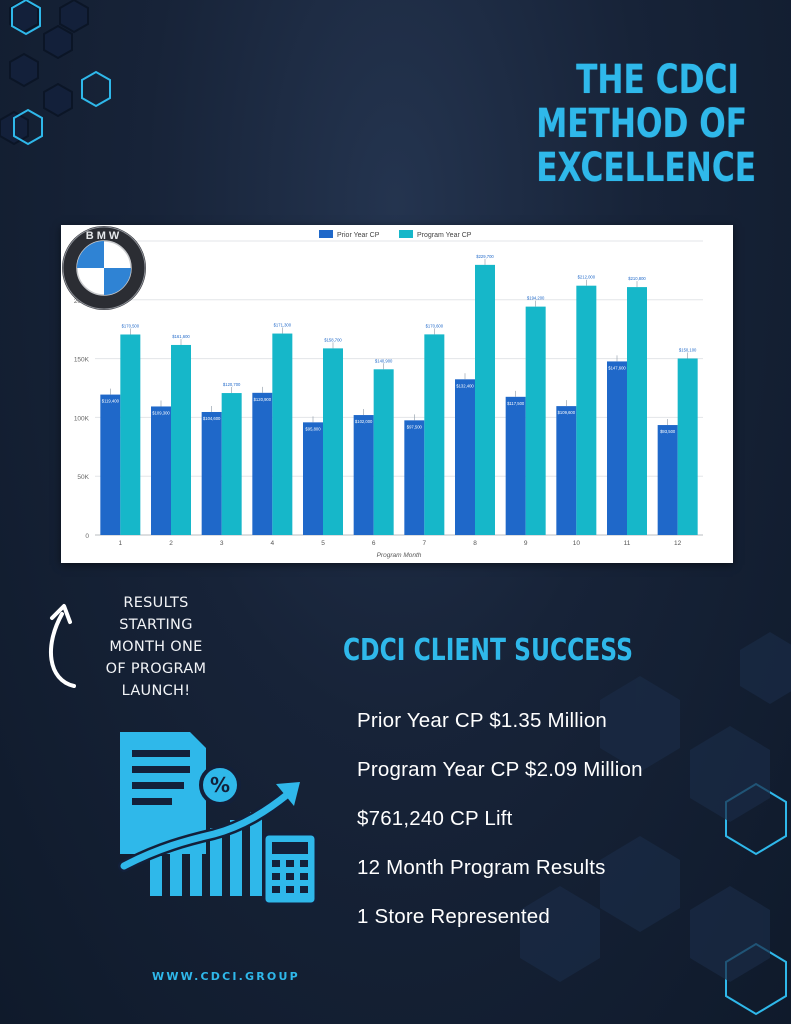  What do you see at coordinates (425, 543) in the screenshot?
I see `x-tick-label: 7` at bounding box center [425, 543].